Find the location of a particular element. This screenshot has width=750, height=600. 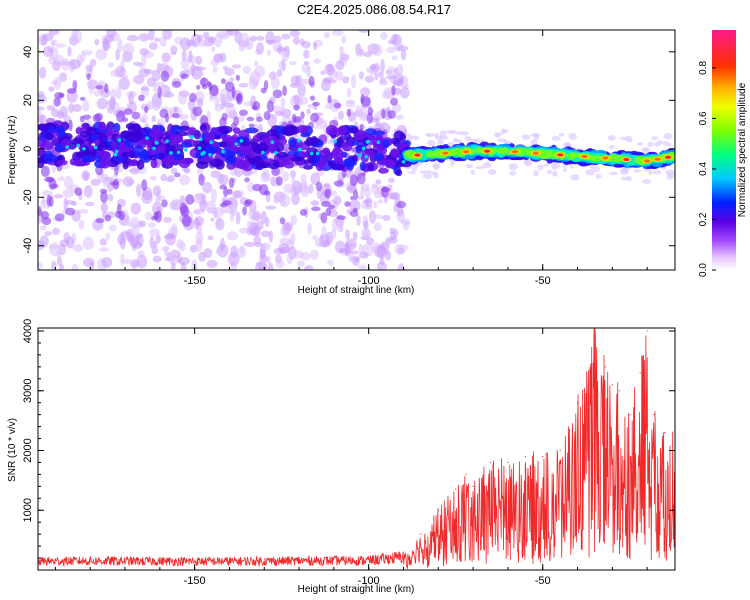

colorbar-gradient is located at coordinates (724, 150).